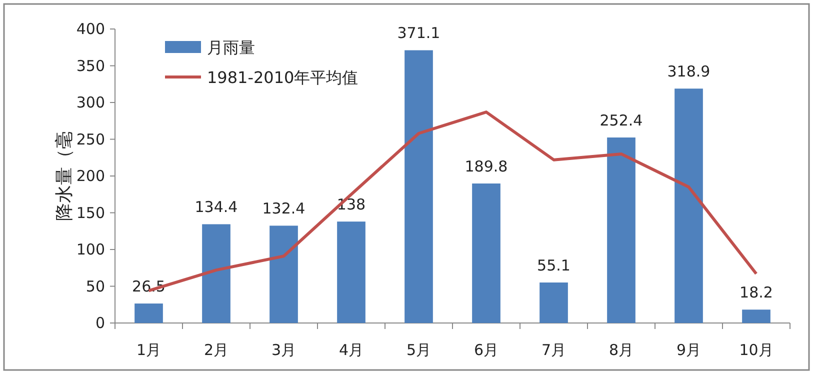 The height and width of the screenshot is (374, 813). What do you see at coordinates (418, 33) in the screenshot?
I see `data-label: 371.1` at bounding box center [418, 33].